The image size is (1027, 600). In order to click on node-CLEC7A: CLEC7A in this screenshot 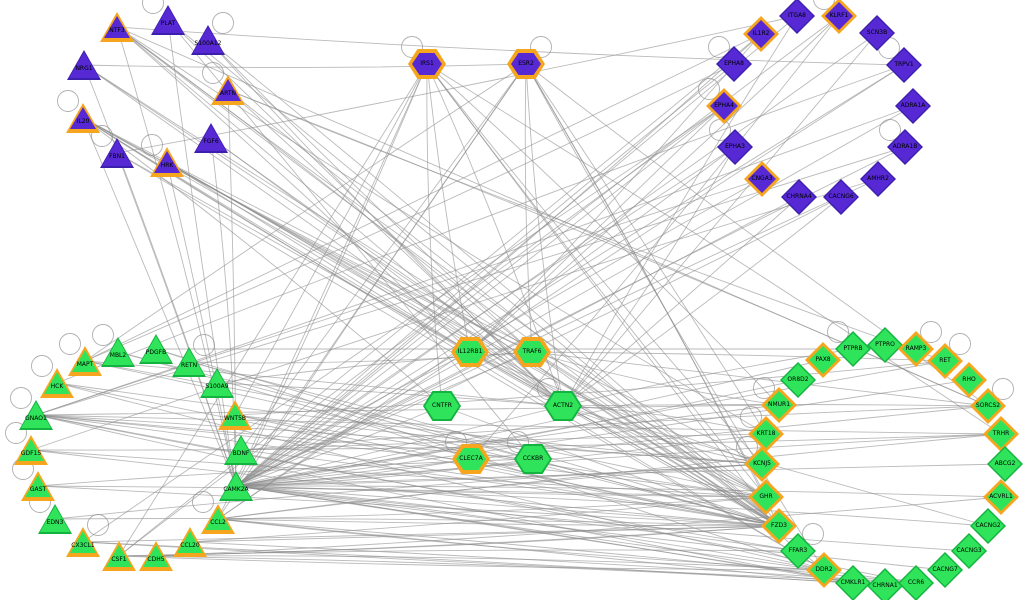, I will do `click(471, 459)`.